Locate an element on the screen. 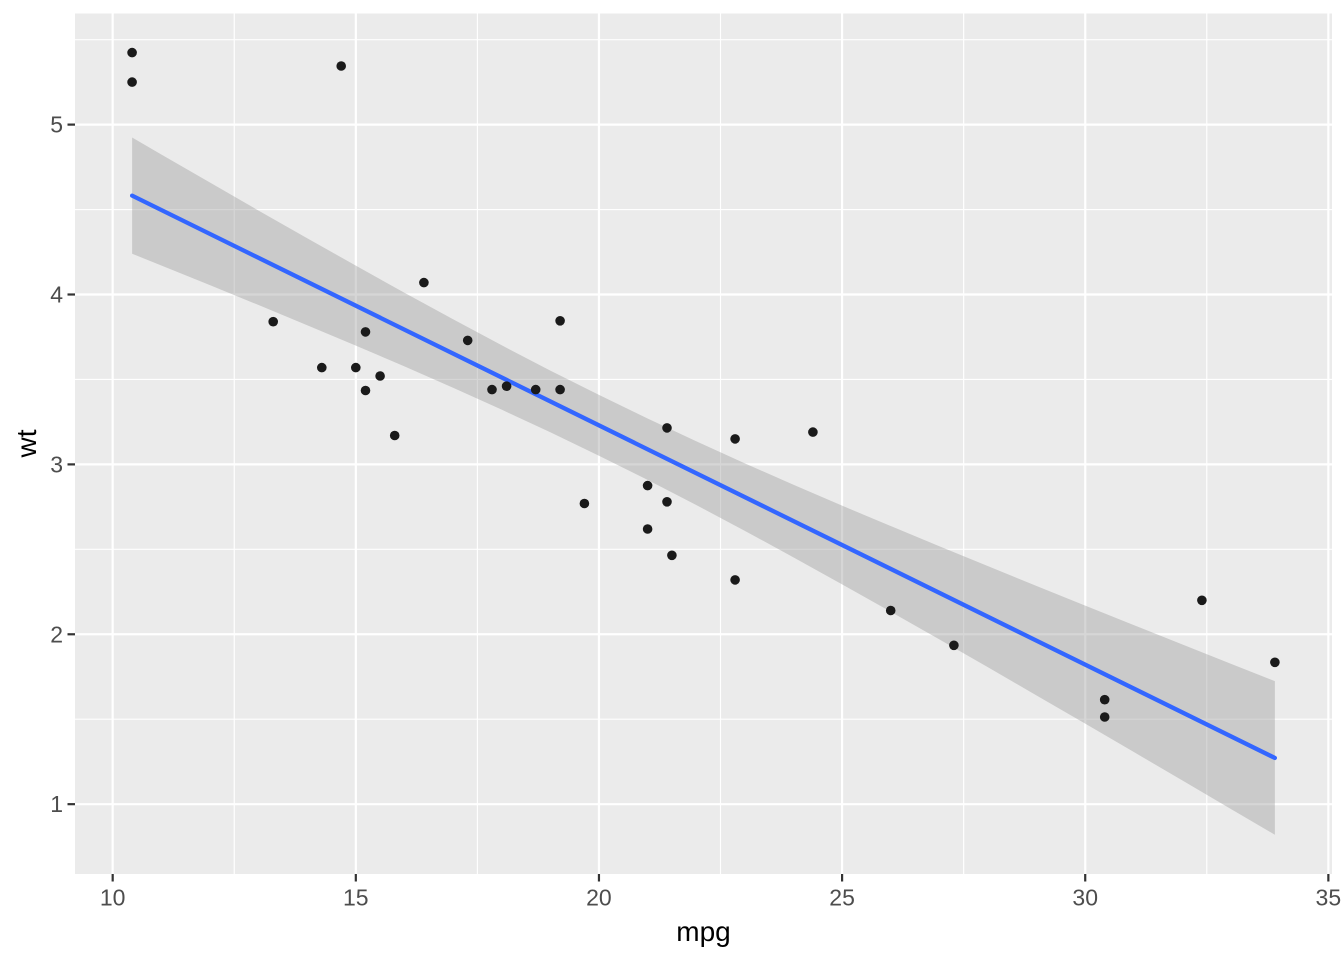  x-tick-label: 30 is located at coordinates (1085, 898).